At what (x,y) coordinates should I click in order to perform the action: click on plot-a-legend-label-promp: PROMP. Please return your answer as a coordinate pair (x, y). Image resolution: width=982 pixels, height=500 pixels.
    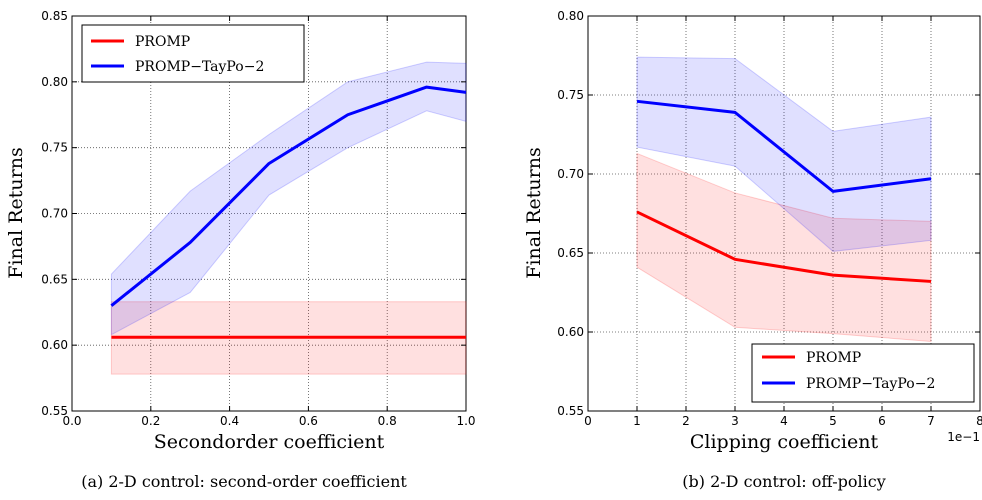
    Looking at the image, I should click on (162, 42).